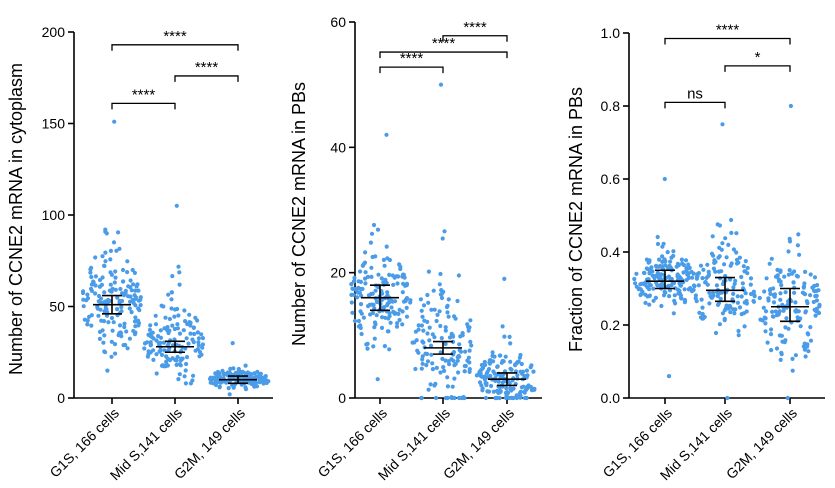 The height and width of the screenshot is (488, 835). I want to click on y-tick-label: 40, so click(338, 147).